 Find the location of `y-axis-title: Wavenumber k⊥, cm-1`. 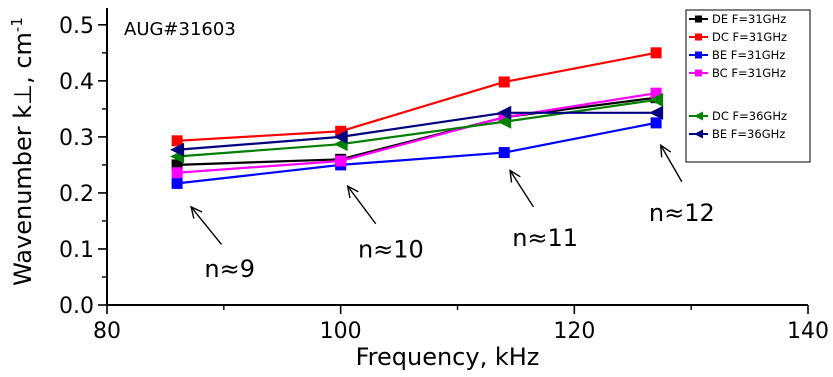

y-axis-title: Wavenumber k⊥, cm-1 is located at coordinates (22, 151).